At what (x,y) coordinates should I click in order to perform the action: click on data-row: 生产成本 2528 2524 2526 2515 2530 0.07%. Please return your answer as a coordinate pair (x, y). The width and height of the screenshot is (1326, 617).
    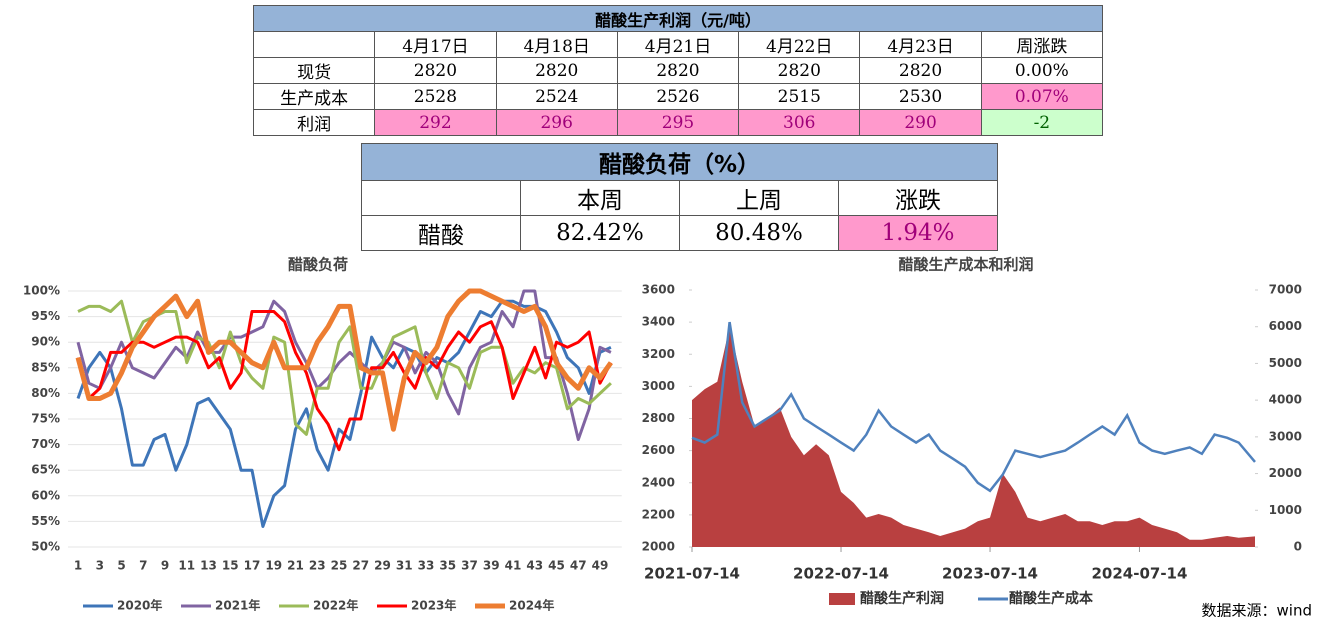
    Looking at the image, I should click on (678, 96).